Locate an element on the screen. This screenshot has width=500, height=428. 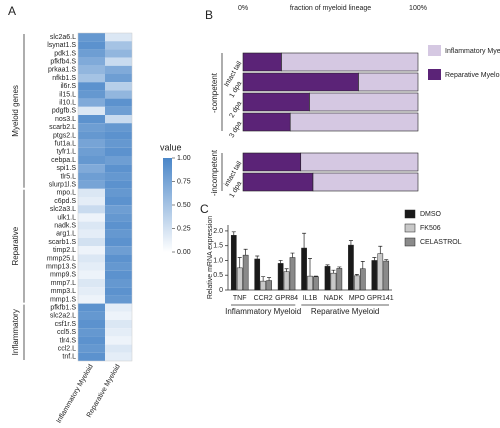
legend-label: CELASTROL is located at coordinates (441, 242).